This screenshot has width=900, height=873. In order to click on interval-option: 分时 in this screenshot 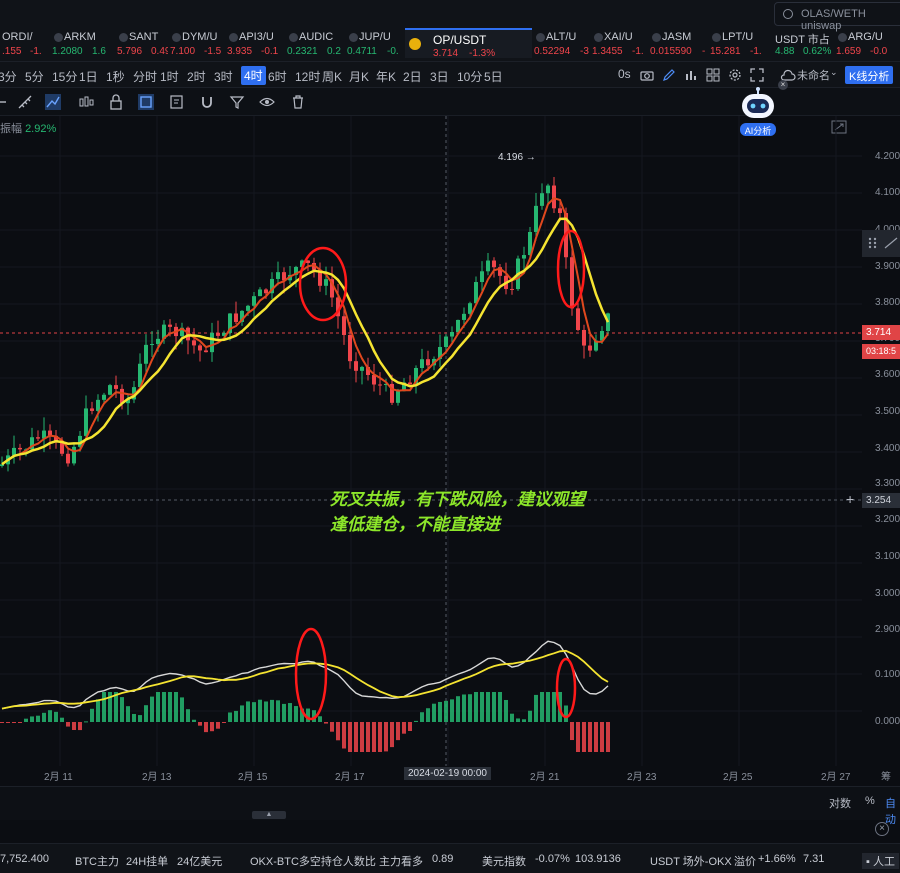, I will do `click(145, 77)`.